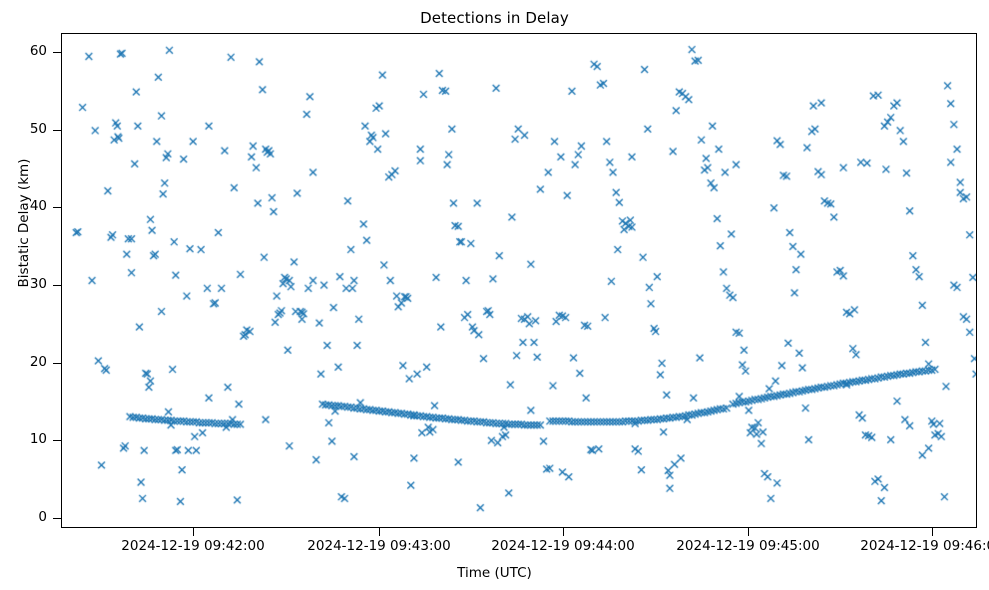  What do you see at coordinates (38, 51) in the screenshot?
I see `y-tick-label: 60` at bounding box center [38, 51].